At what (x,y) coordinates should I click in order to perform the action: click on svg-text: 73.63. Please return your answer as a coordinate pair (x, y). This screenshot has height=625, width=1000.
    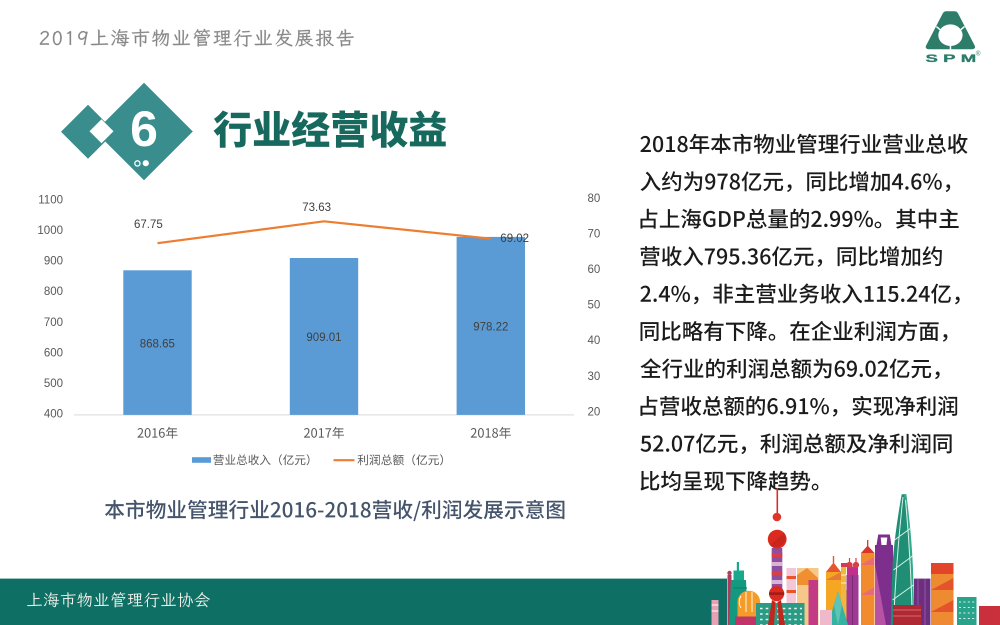
    Looking at the image, I should click on (316, 208).